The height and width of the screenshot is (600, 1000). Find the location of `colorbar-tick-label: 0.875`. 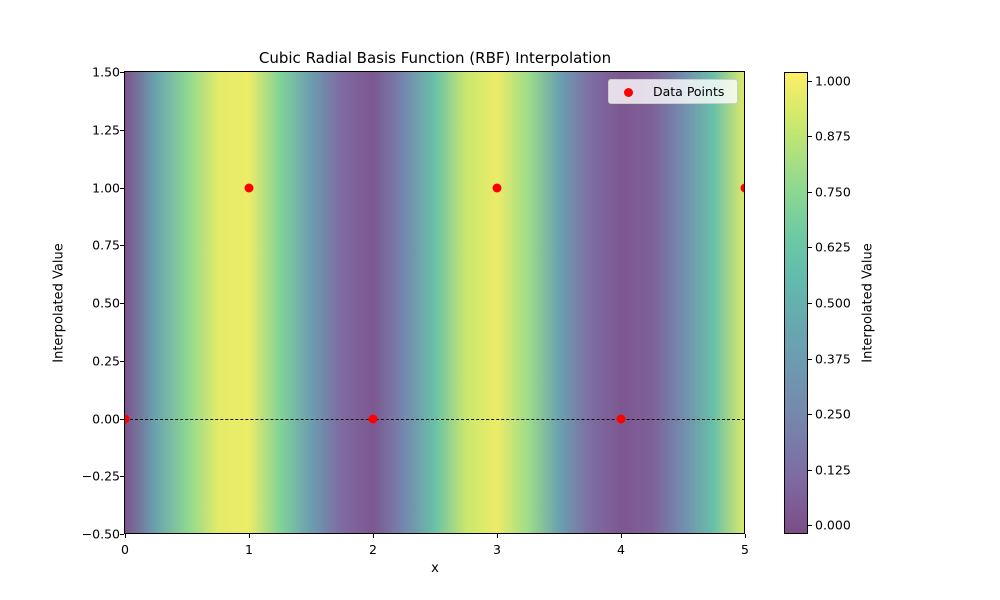

colorbar-tick-label: 0.875 is located at coordinates (833, 136).